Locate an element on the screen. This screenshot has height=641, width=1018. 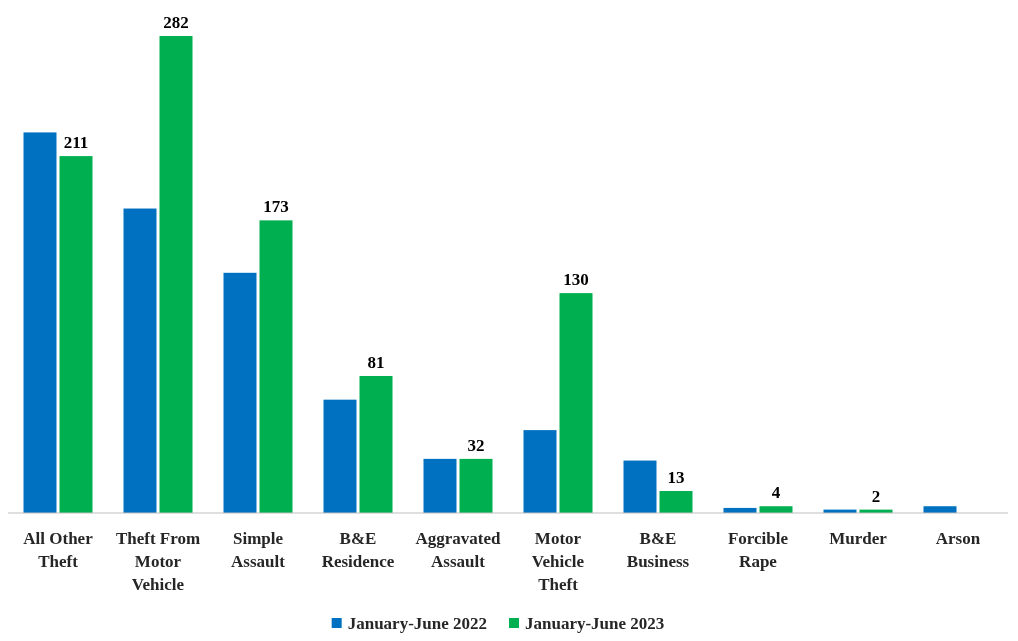
x-tick-label: Murder is located at coordinates (858, 538).